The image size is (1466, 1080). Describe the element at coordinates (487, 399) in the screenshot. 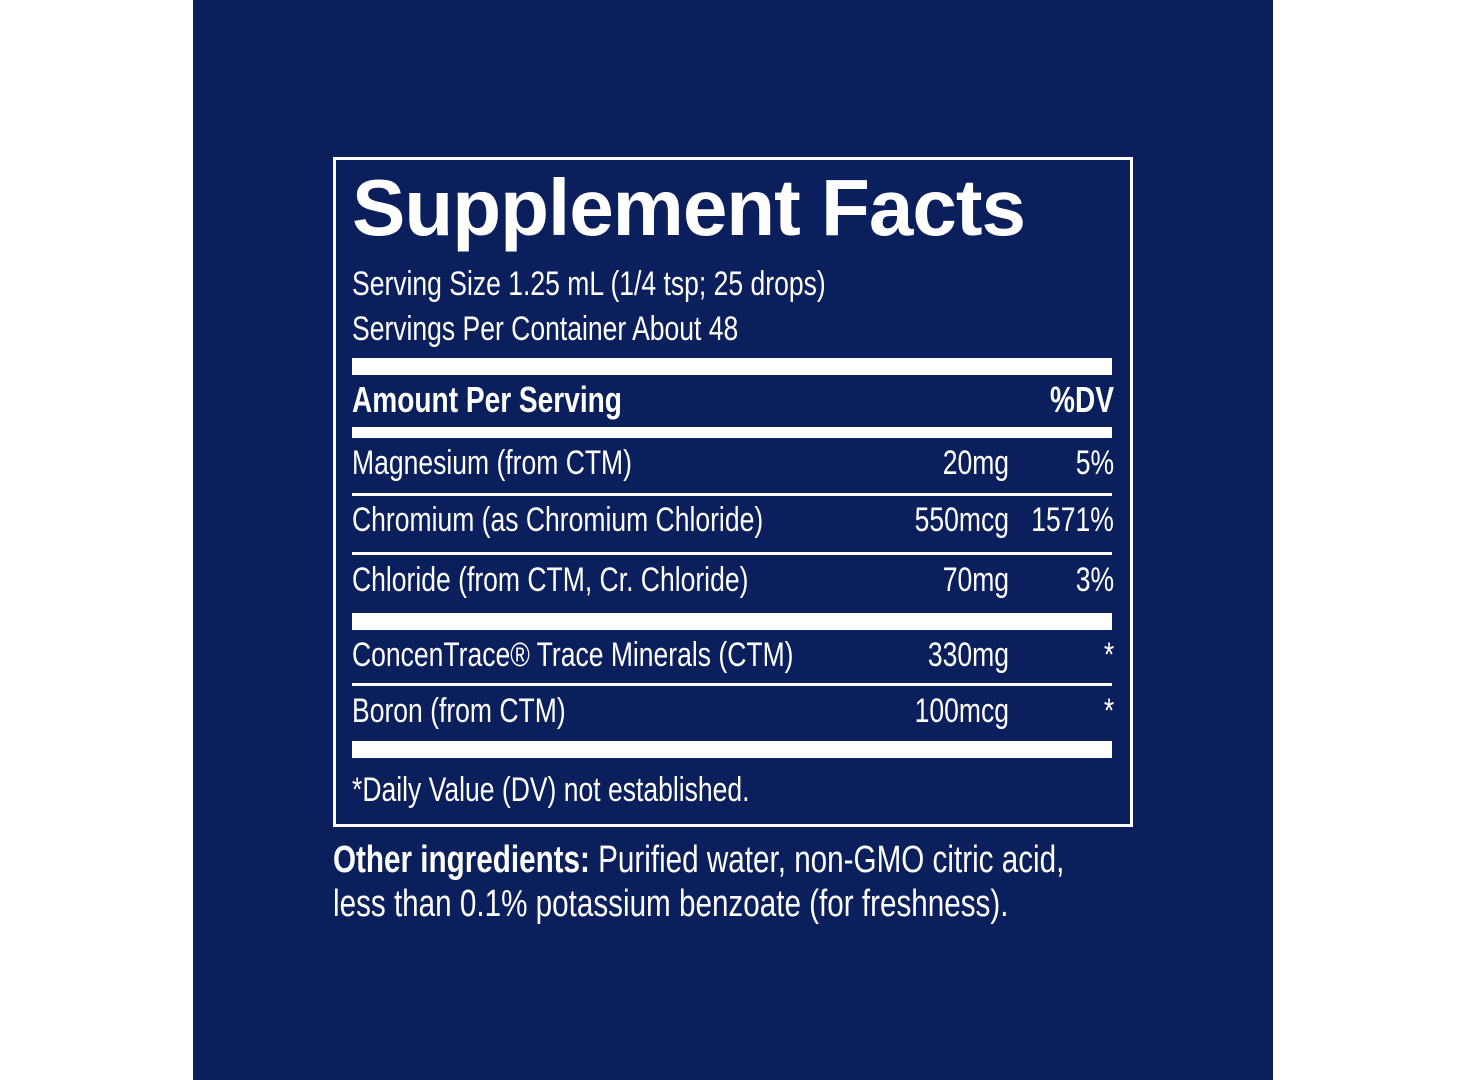

I see `amount-header: Amount Per Serving` at that location.